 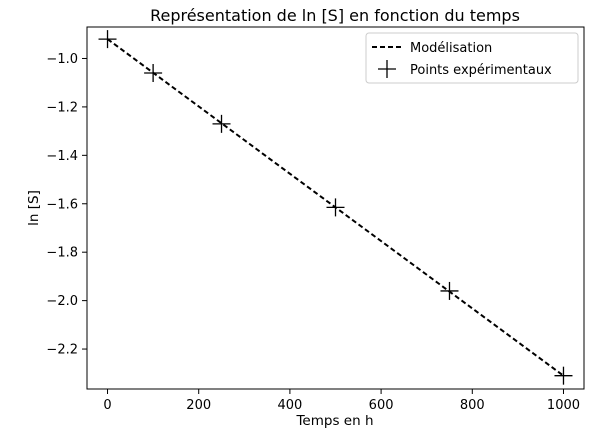 I want to click on y-tick-label: −1.2, so click(x=62, y=107).